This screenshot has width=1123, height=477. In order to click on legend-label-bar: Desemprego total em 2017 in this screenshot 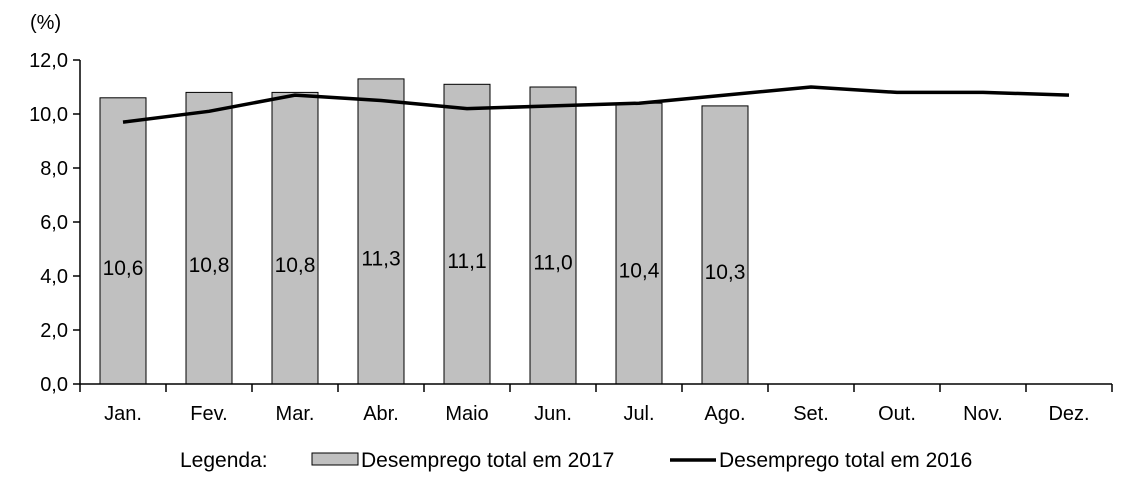, I will do `click(487, 460)`.